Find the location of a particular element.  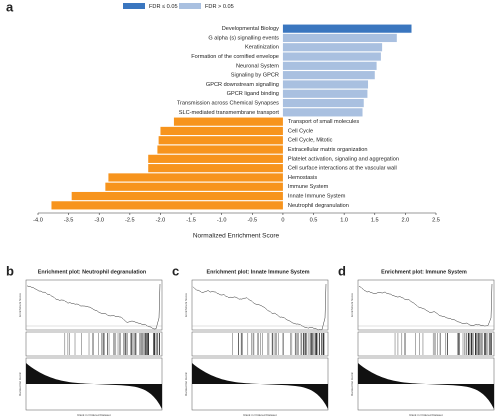

x-axis-title: Normalized Enrichment Score is located at coordinates (236, 236).